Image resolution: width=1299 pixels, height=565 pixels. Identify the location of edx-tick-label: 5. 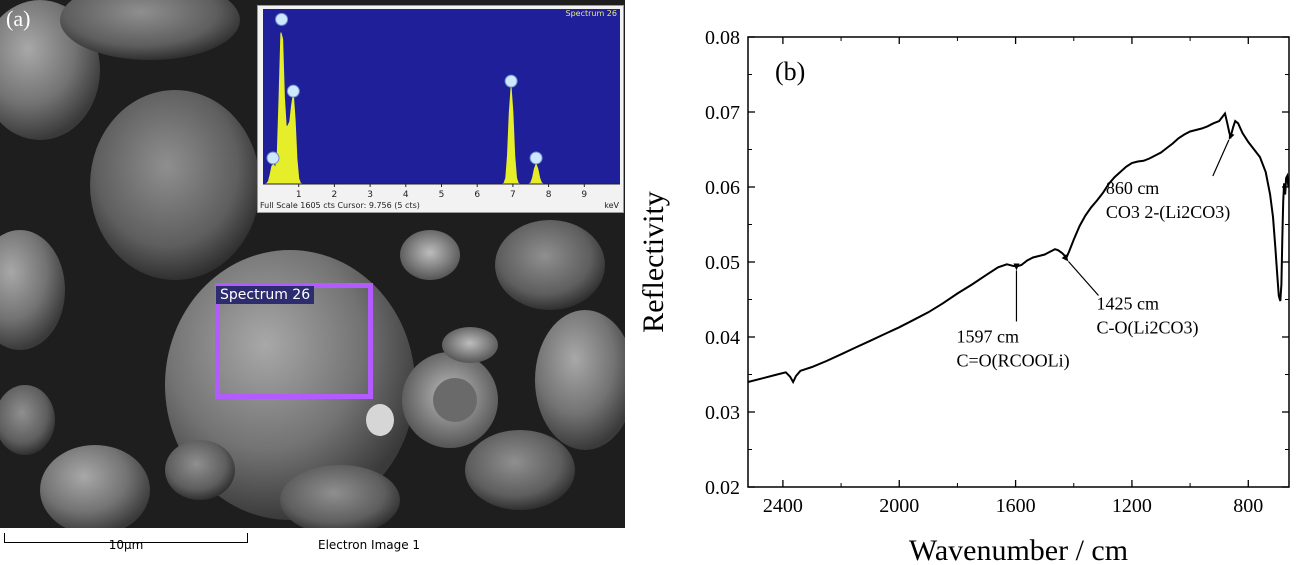
(442, 195).